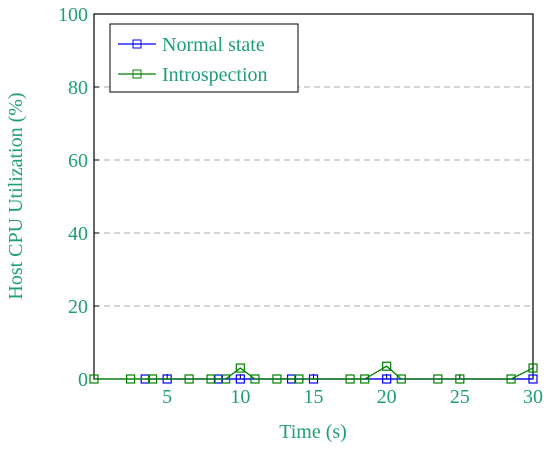 This screenshot has height=453, width=550. Describe the element at coordinates (215, 75) in the screenshot. I see `legend-label: Introspection` at that location.